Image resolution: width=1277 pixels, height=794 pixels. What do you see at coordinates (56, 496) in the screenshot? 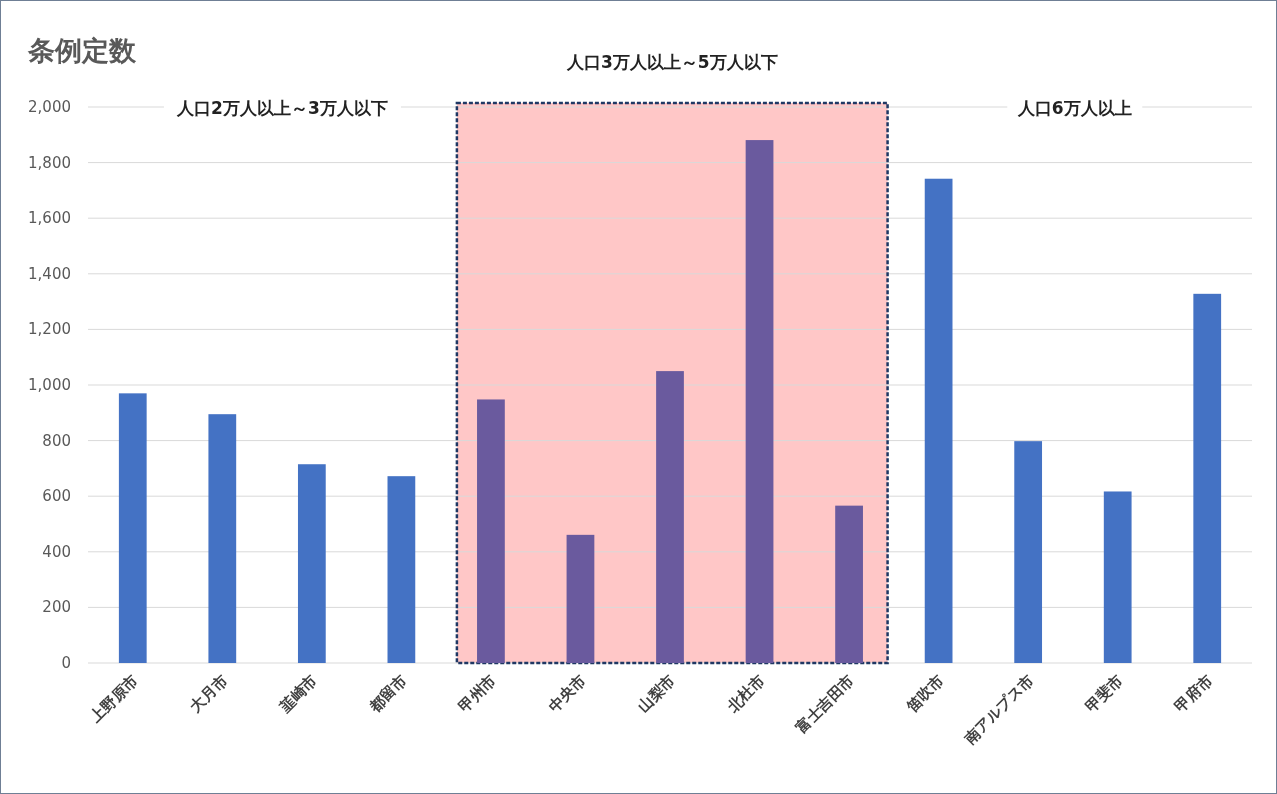
I see `y-tick-label: 600` at bounding box center [56, 496].